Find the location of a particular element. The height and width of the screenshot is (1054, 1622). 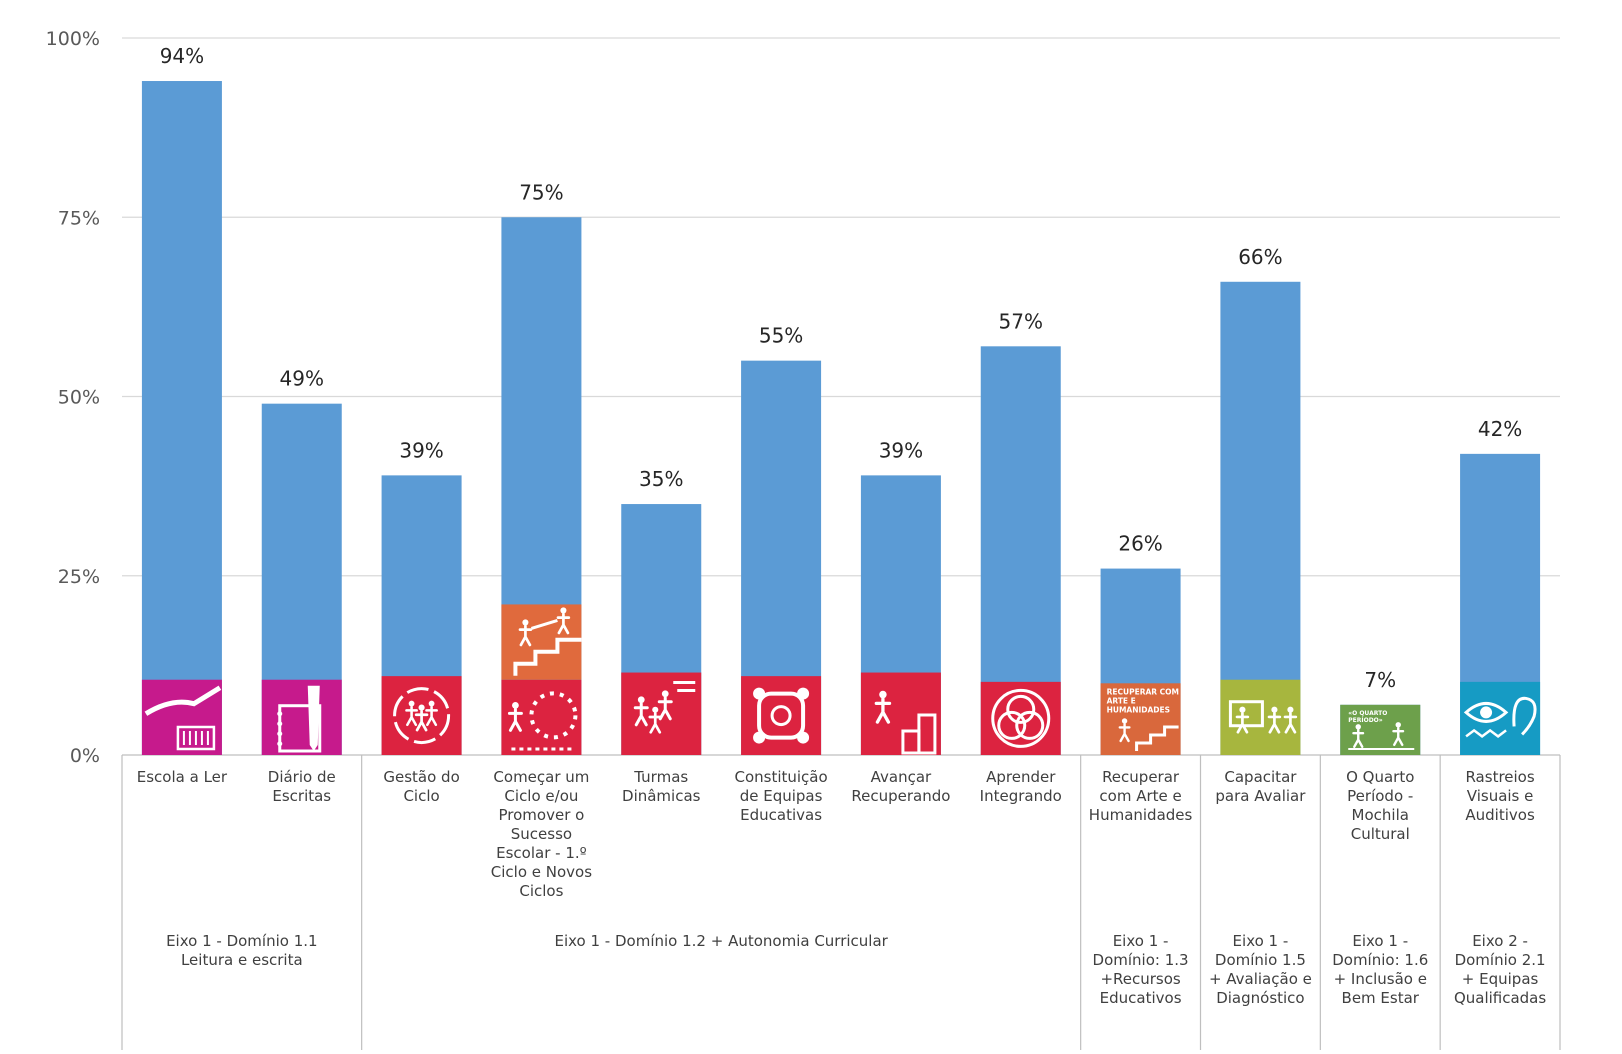

category-label: Gestão do is located at coordinates (421, 777).